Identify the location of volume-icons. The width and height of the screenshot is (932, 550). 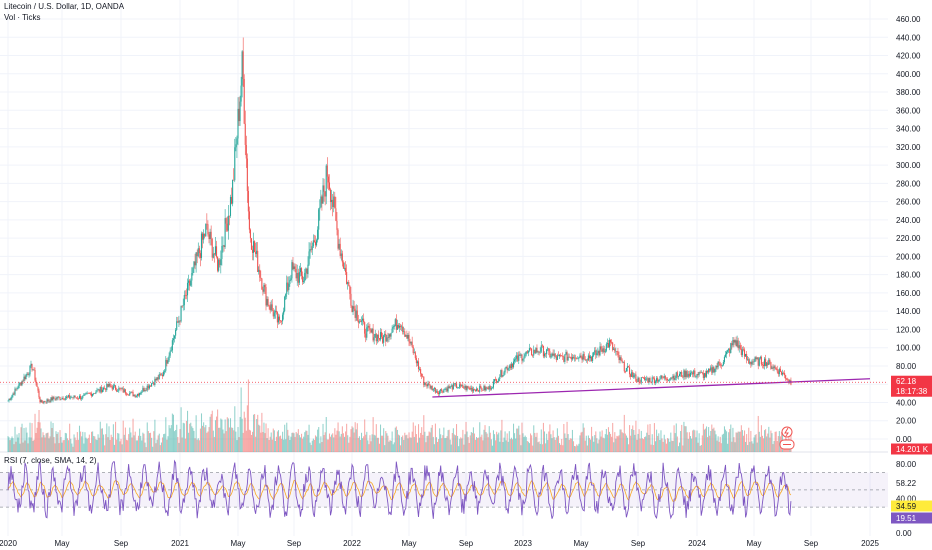
(787, 438).